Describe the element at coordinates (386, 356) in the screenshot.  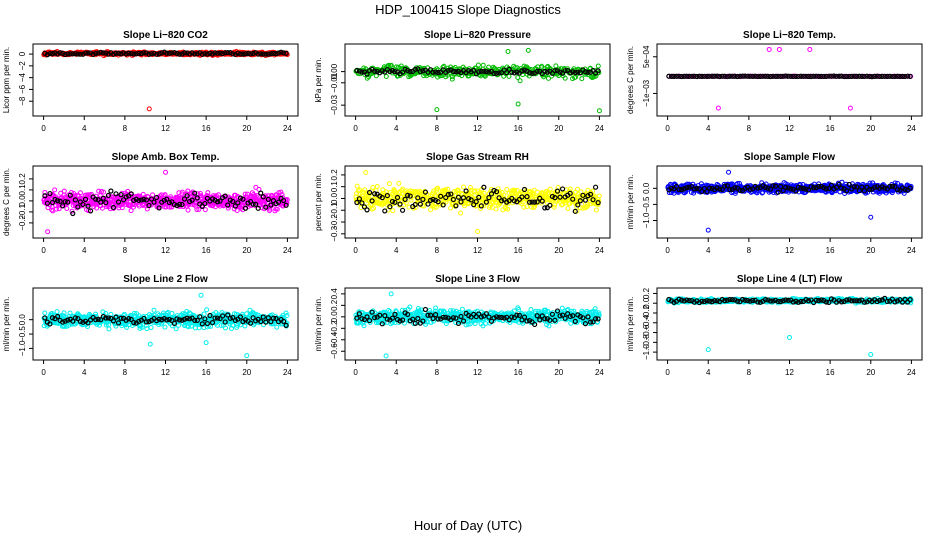
I see `outlier-point` at that location.